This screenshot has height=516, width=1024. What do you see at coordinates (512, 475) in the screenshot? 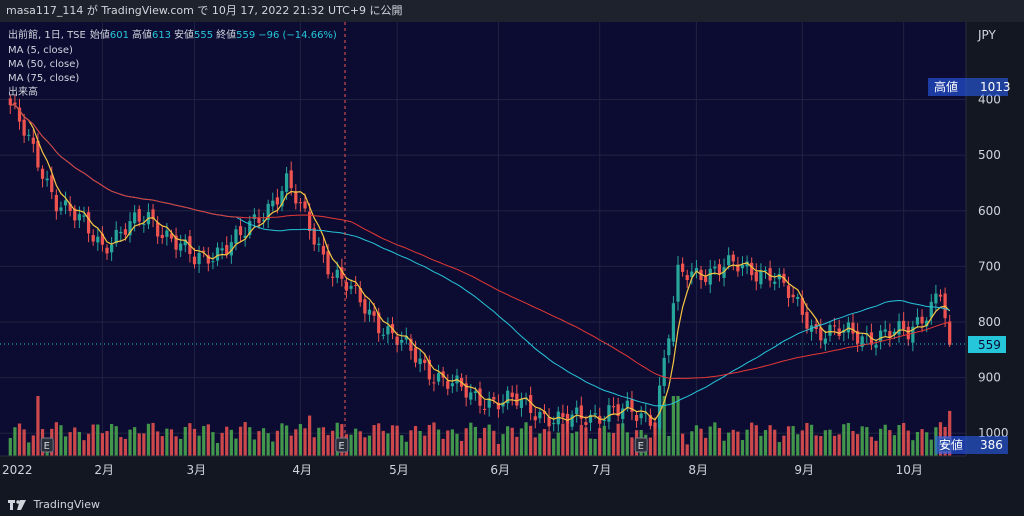
I see `time-axis-background` at bounding box center [512, 475].